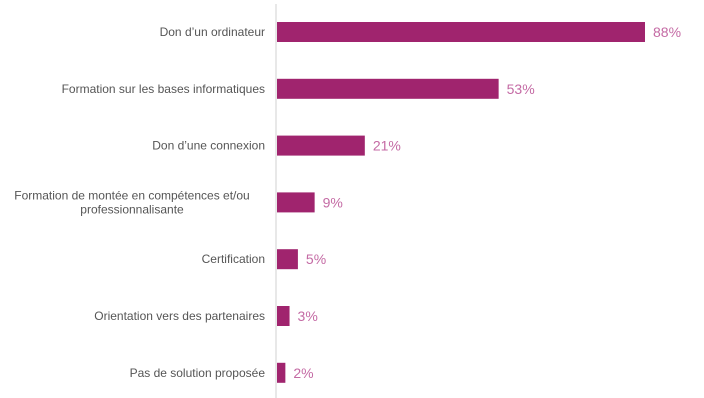  What do you see at coordinates (212, 32) in the screenshot?
I see `category-label: Don d’un ordinateur` at bounding box center [212, 32].